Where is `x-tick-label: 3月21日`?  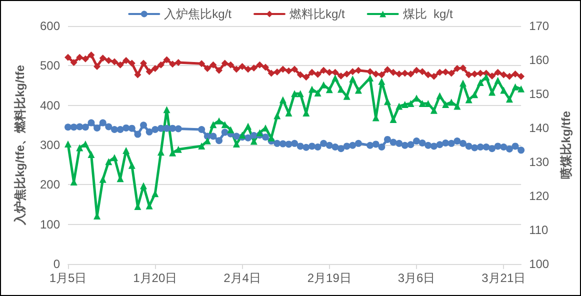
x-tick-label: 3月21日 is located at coordinates (504, 278).